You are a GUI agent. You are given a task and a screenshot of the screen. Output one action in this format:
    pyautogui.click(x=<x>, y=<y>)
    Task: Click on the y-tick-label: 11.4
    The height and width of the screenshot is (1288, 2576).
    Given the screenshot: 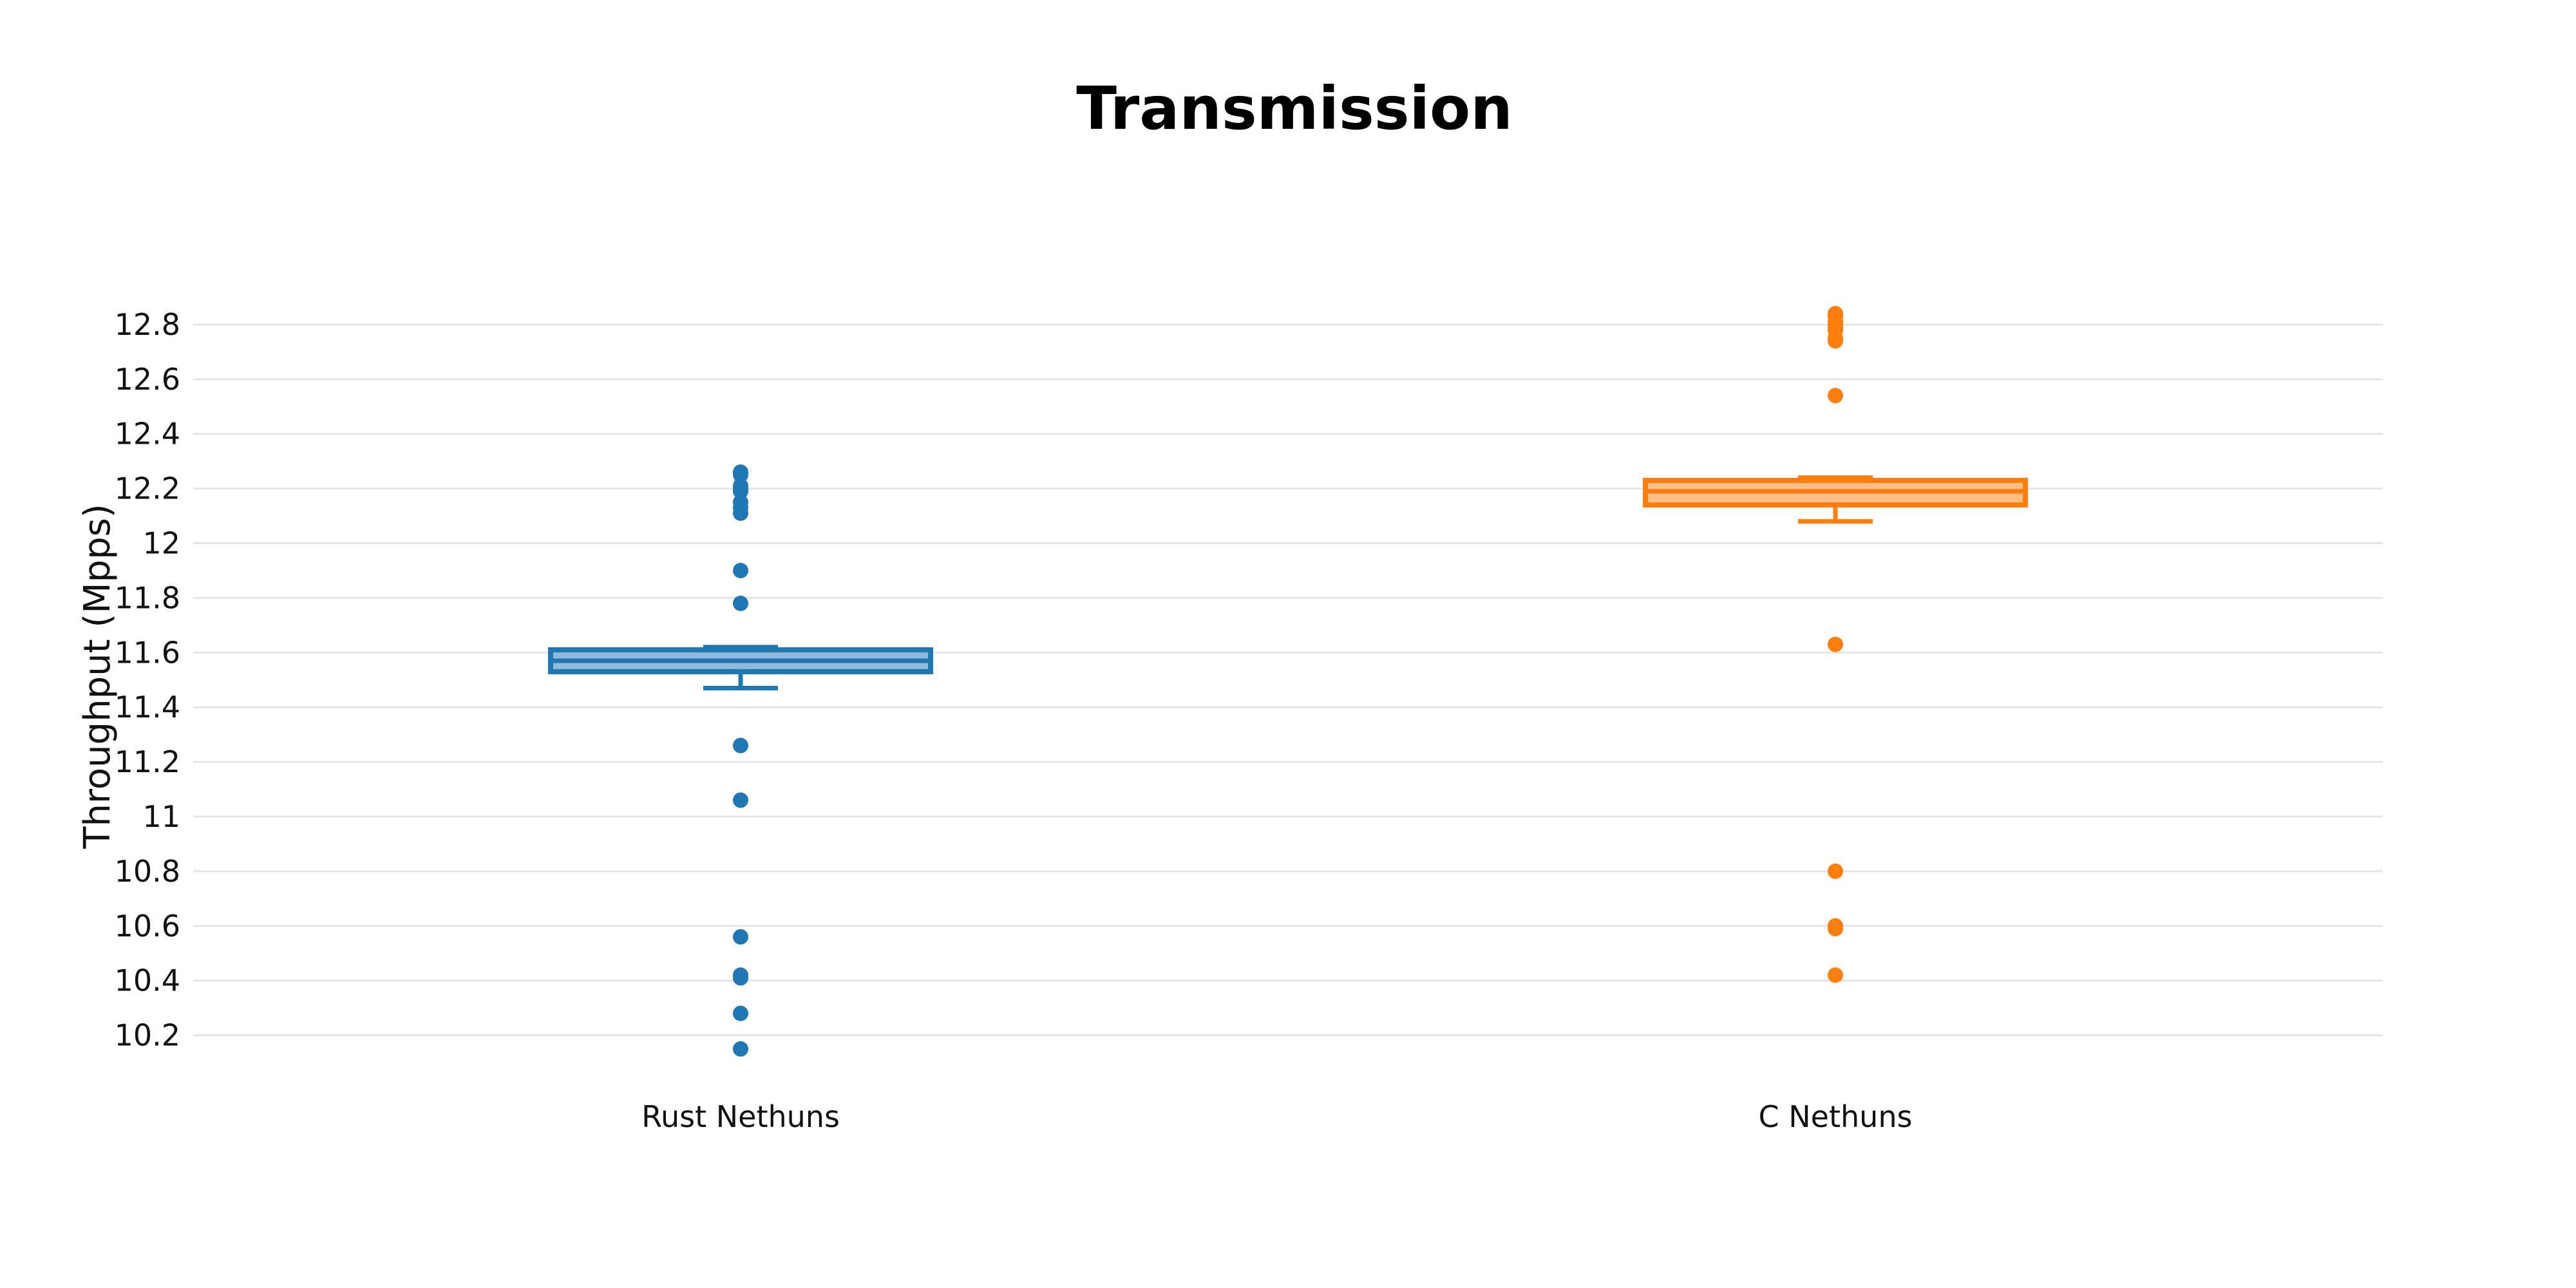 What is the action you would take?
    pyautogui.click(x=147, y=707)
    